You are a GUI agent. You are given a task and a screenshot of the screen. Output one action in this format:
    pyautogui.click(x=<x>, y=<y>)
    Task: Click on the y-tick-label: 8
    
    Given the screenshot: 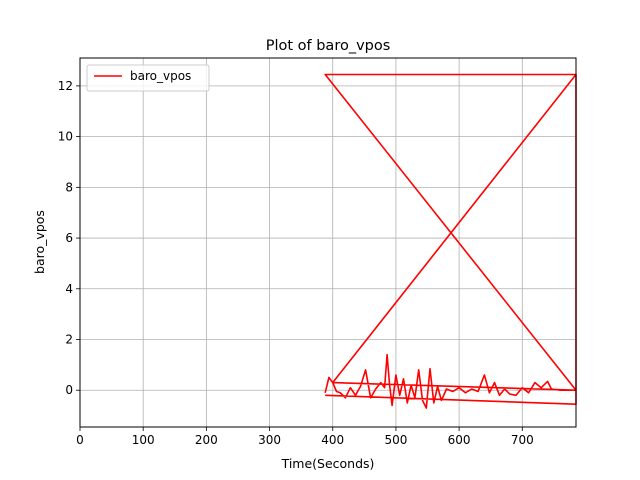 What is the action you would take?
    pyautogui.click(x=69, y=187)
    